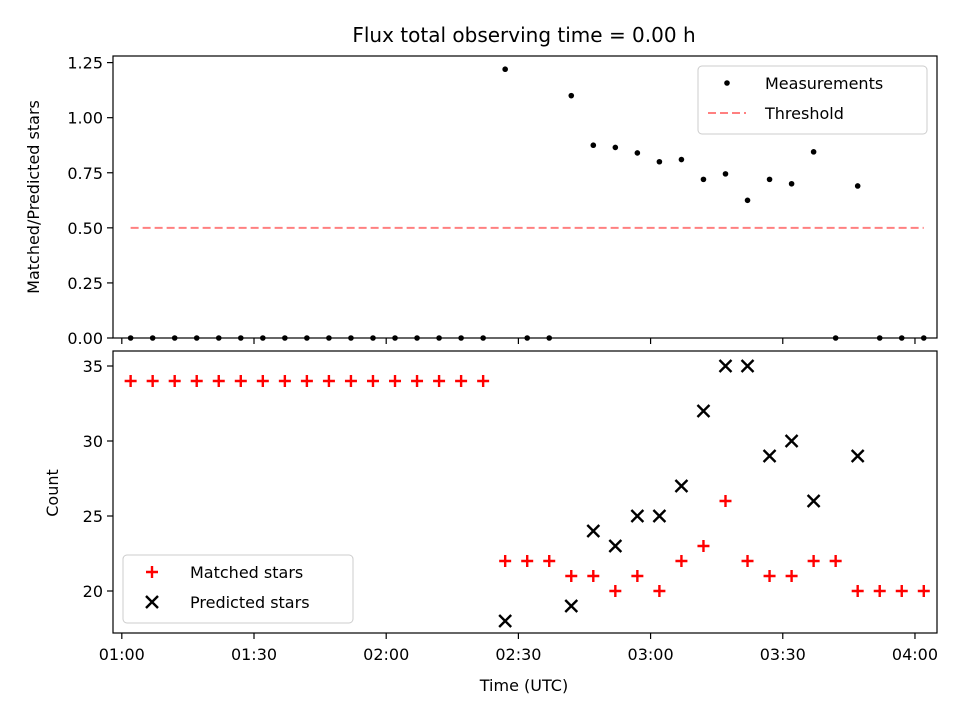 The image size is (960, 724). Describe the element at coordinates (804, 113) in the screenshot. I see `legend-label: Threshold` at that location.